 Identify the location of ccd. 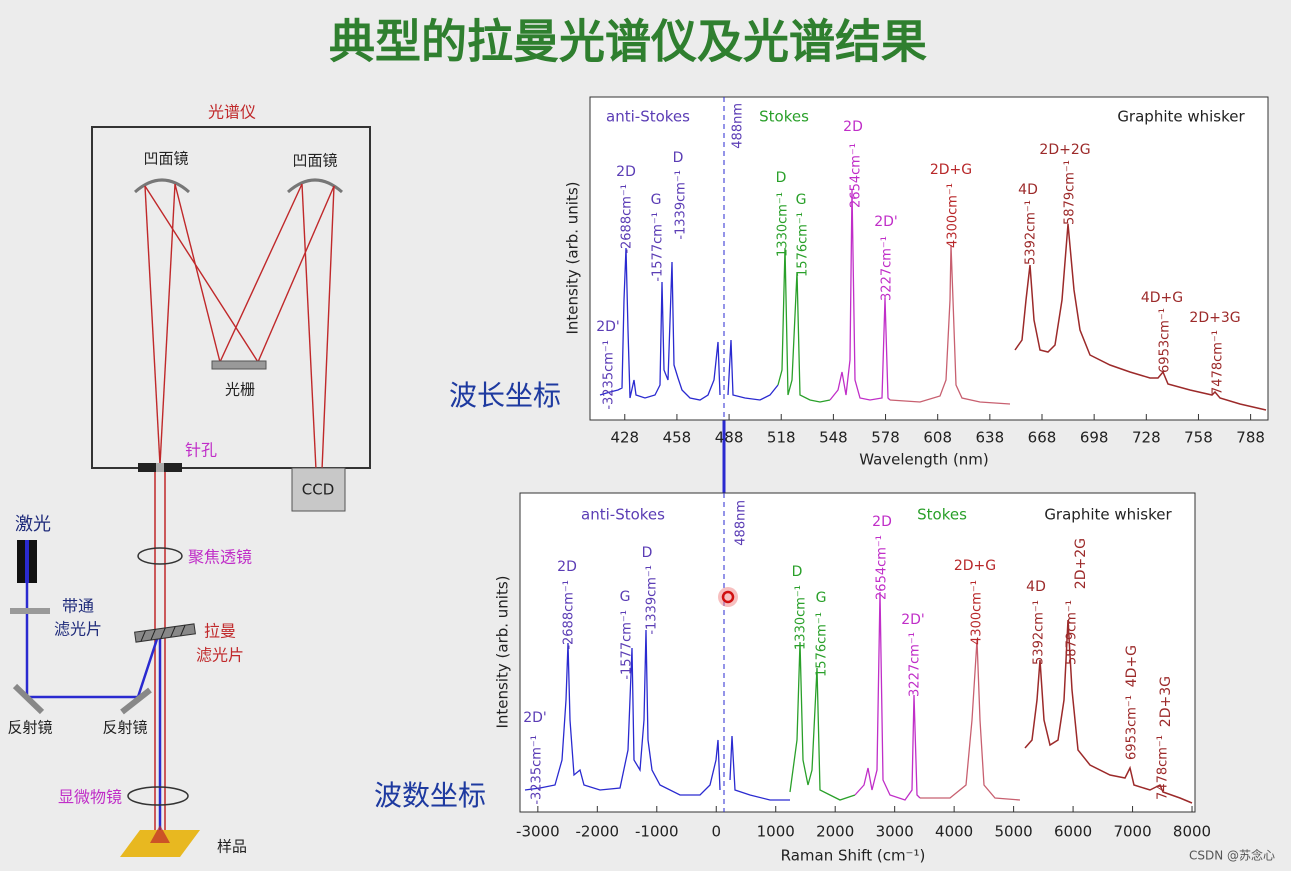
(318, 489).